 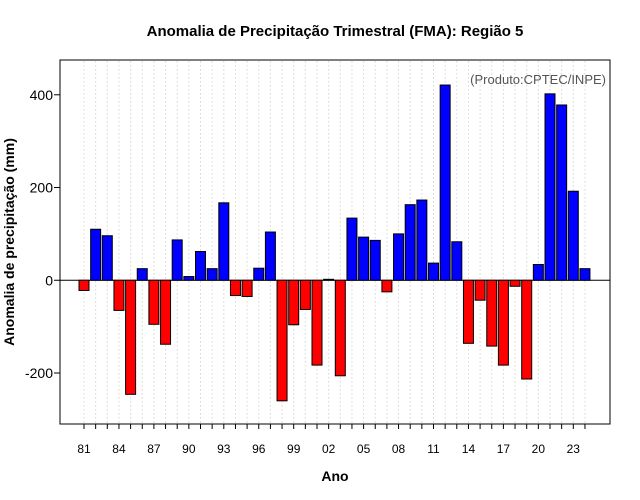 I want to click on x-tick-label: 20, so click(x=539, y=449).